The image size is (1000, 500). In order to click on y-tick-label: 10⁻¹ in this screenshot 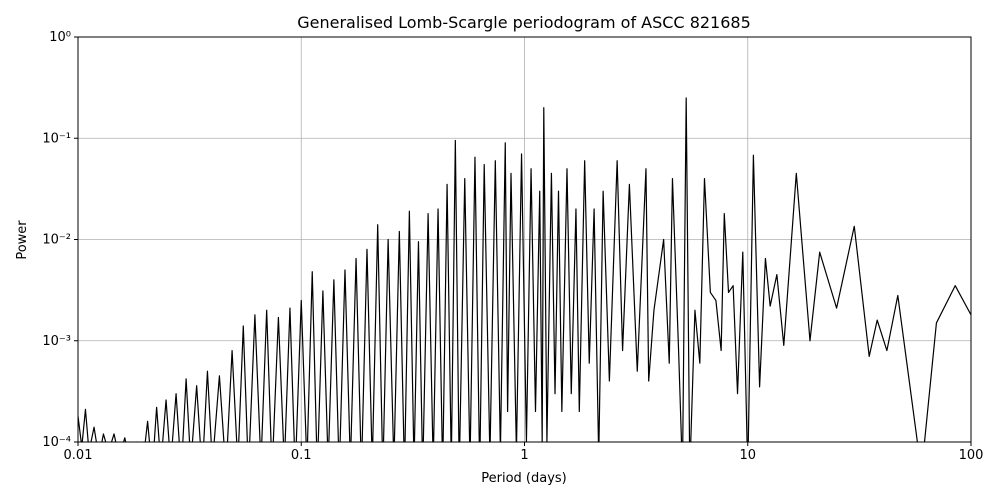, I will do `click(56, 138)`.